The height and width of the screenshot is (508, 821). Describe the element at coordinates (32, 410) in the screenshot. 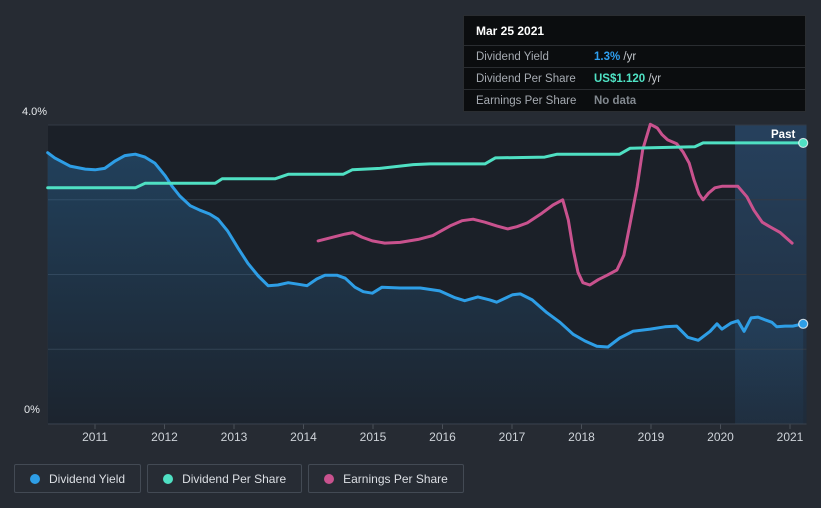

I see `y-axis-bottom-label: 0%` at that location.